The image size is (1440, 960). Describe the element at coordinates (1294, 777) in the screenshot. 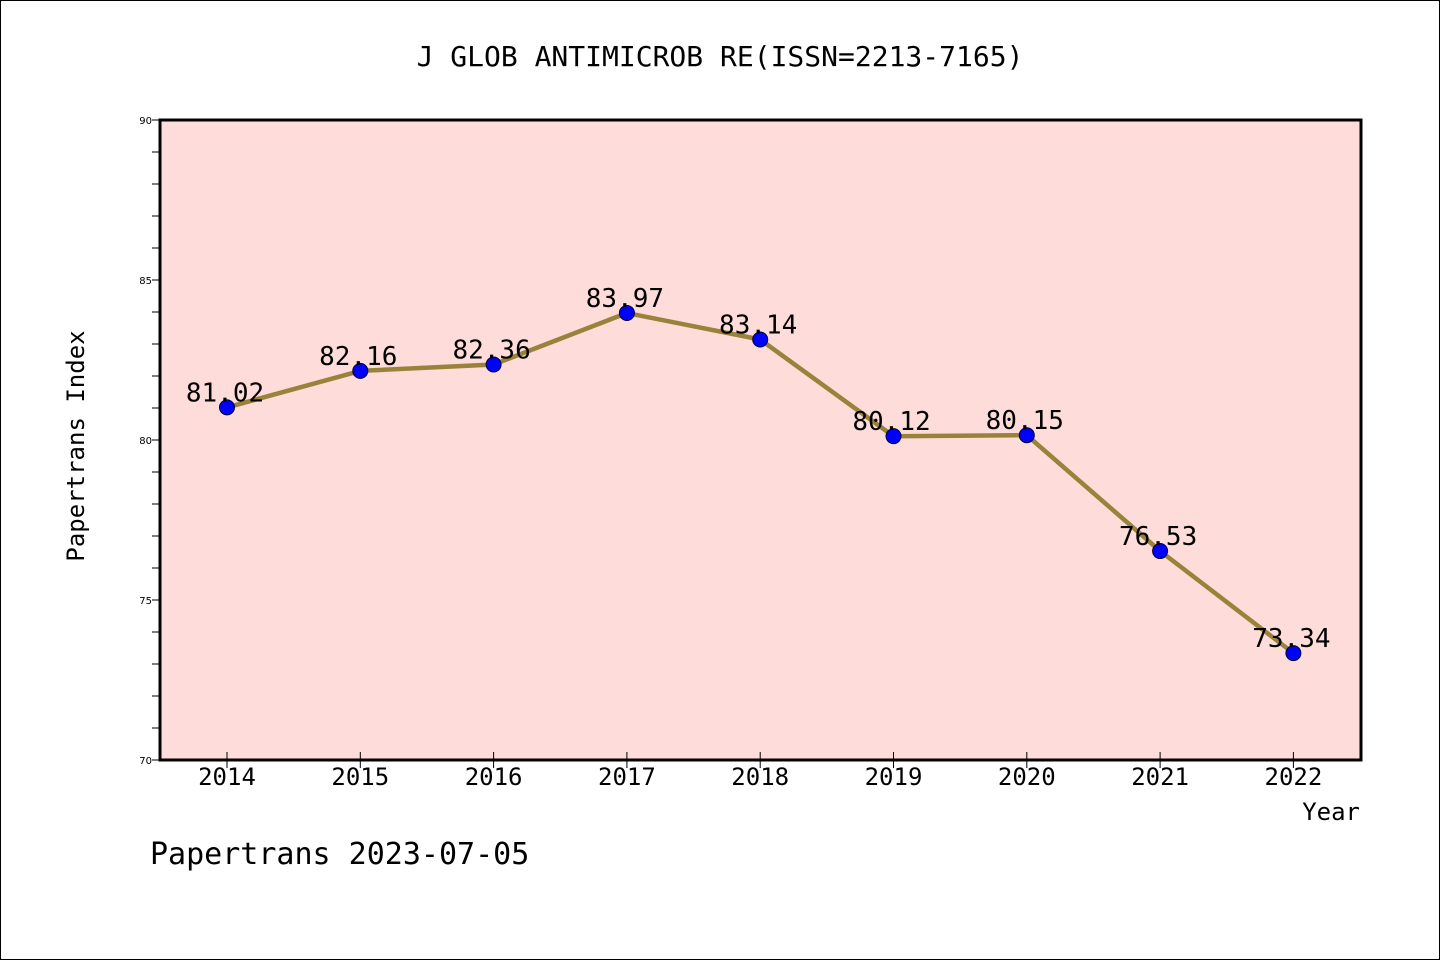

I see `x-tick-label: 2022` at that location.